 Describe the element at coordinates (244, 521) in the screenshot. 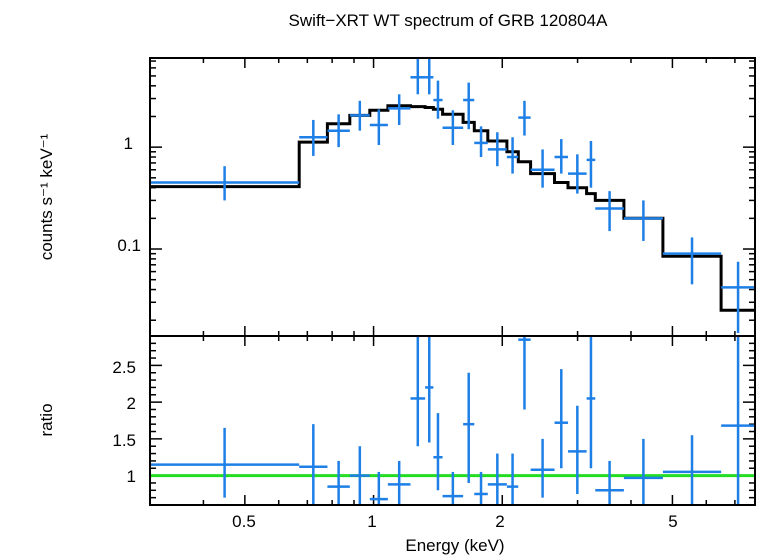

I see `x-tick-label-0.5: 0.5` at that location.